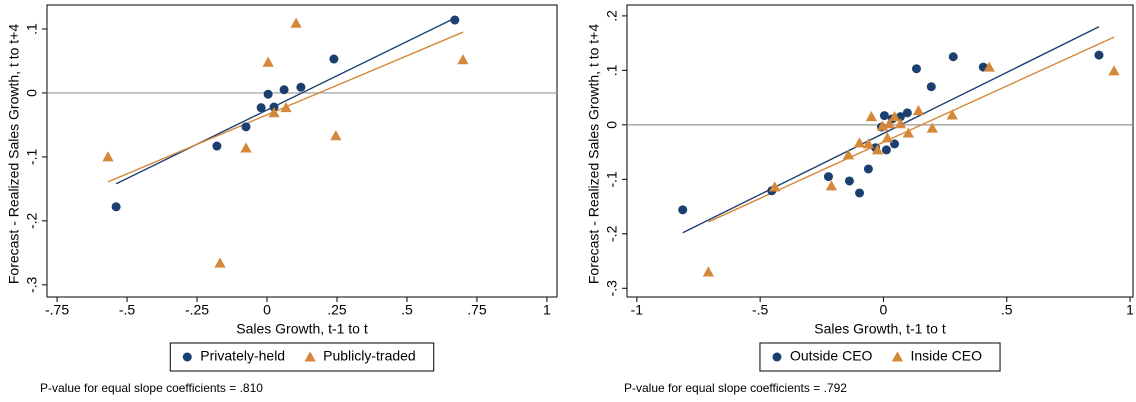  What do you see at coordinates (612, 16) in the screenshot?
I see `y-tick-label: .2` at bounding box center [612, 16].